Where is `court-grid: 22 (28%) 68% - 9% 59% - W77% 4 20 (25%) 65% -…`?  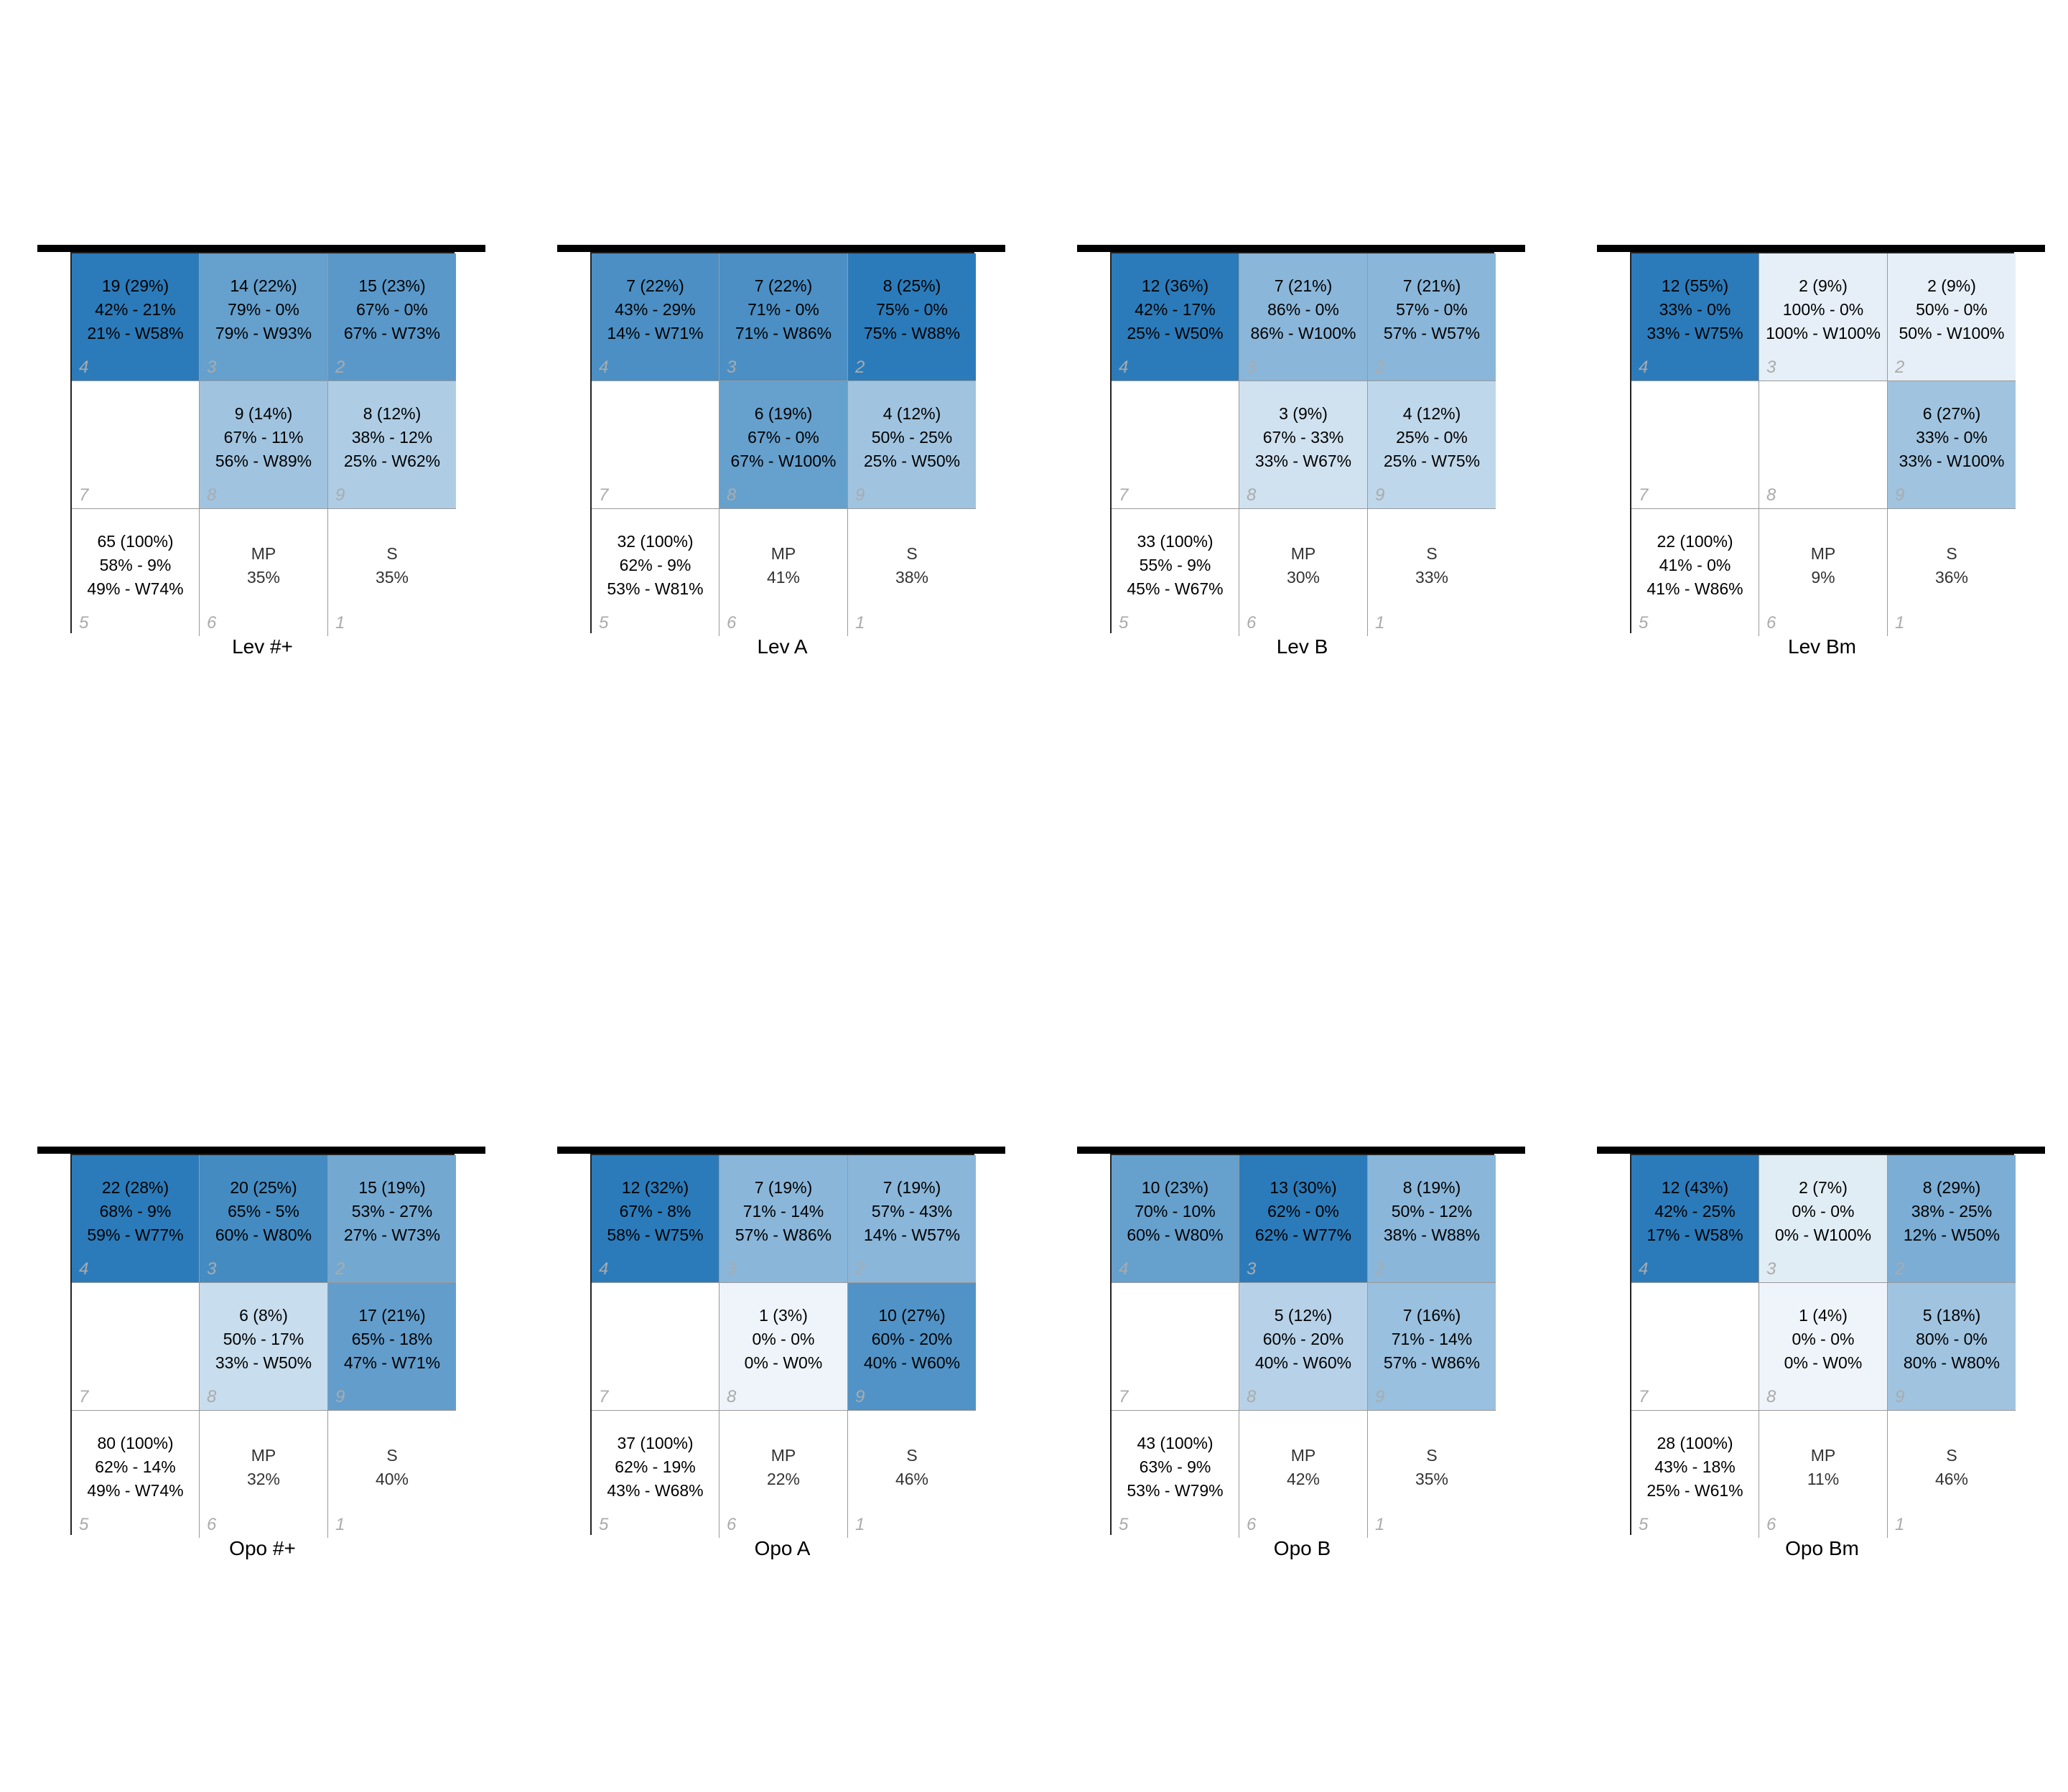
court-grid: 22 (28%) 68% - 9% 59% - W77% 4 20 (25%) 65% -… is located at coordinates (263, 1346).